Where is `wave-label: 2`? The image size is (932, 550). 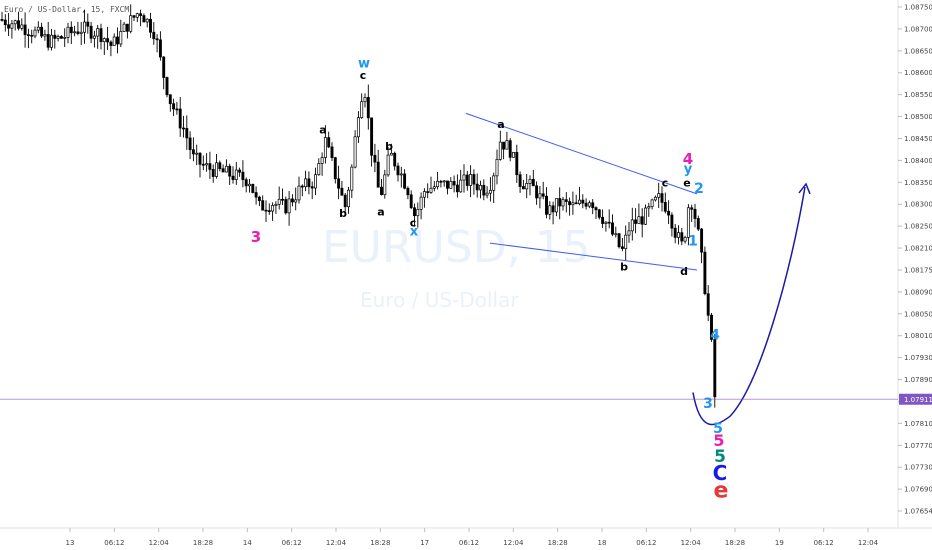
wave-label: 2 is located at coordinates (699, 189).